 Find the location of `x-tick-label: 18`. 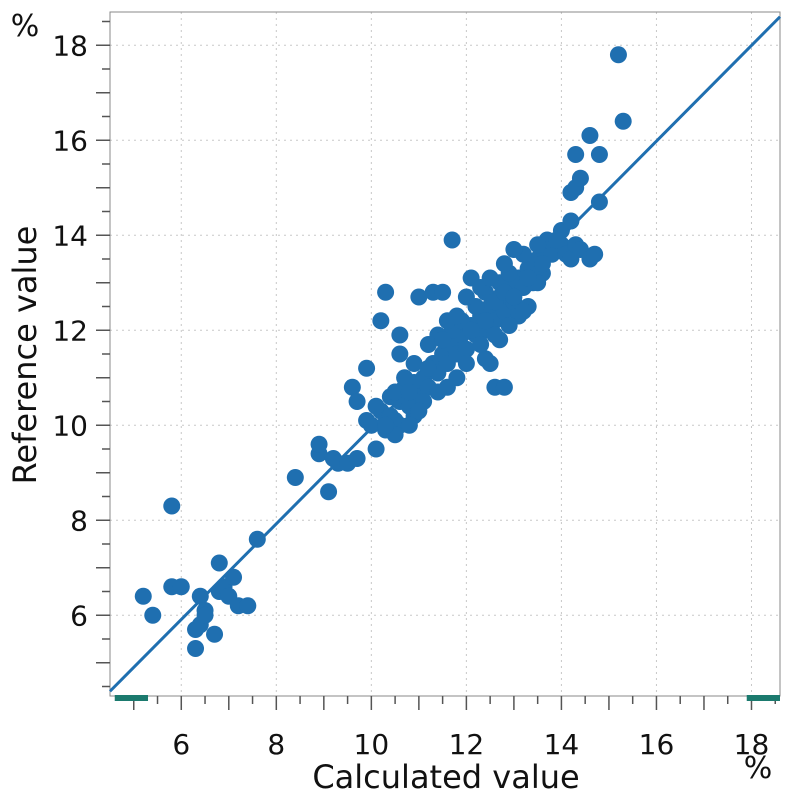

x-tick-label: 18 is located at coordinates (752, 744).